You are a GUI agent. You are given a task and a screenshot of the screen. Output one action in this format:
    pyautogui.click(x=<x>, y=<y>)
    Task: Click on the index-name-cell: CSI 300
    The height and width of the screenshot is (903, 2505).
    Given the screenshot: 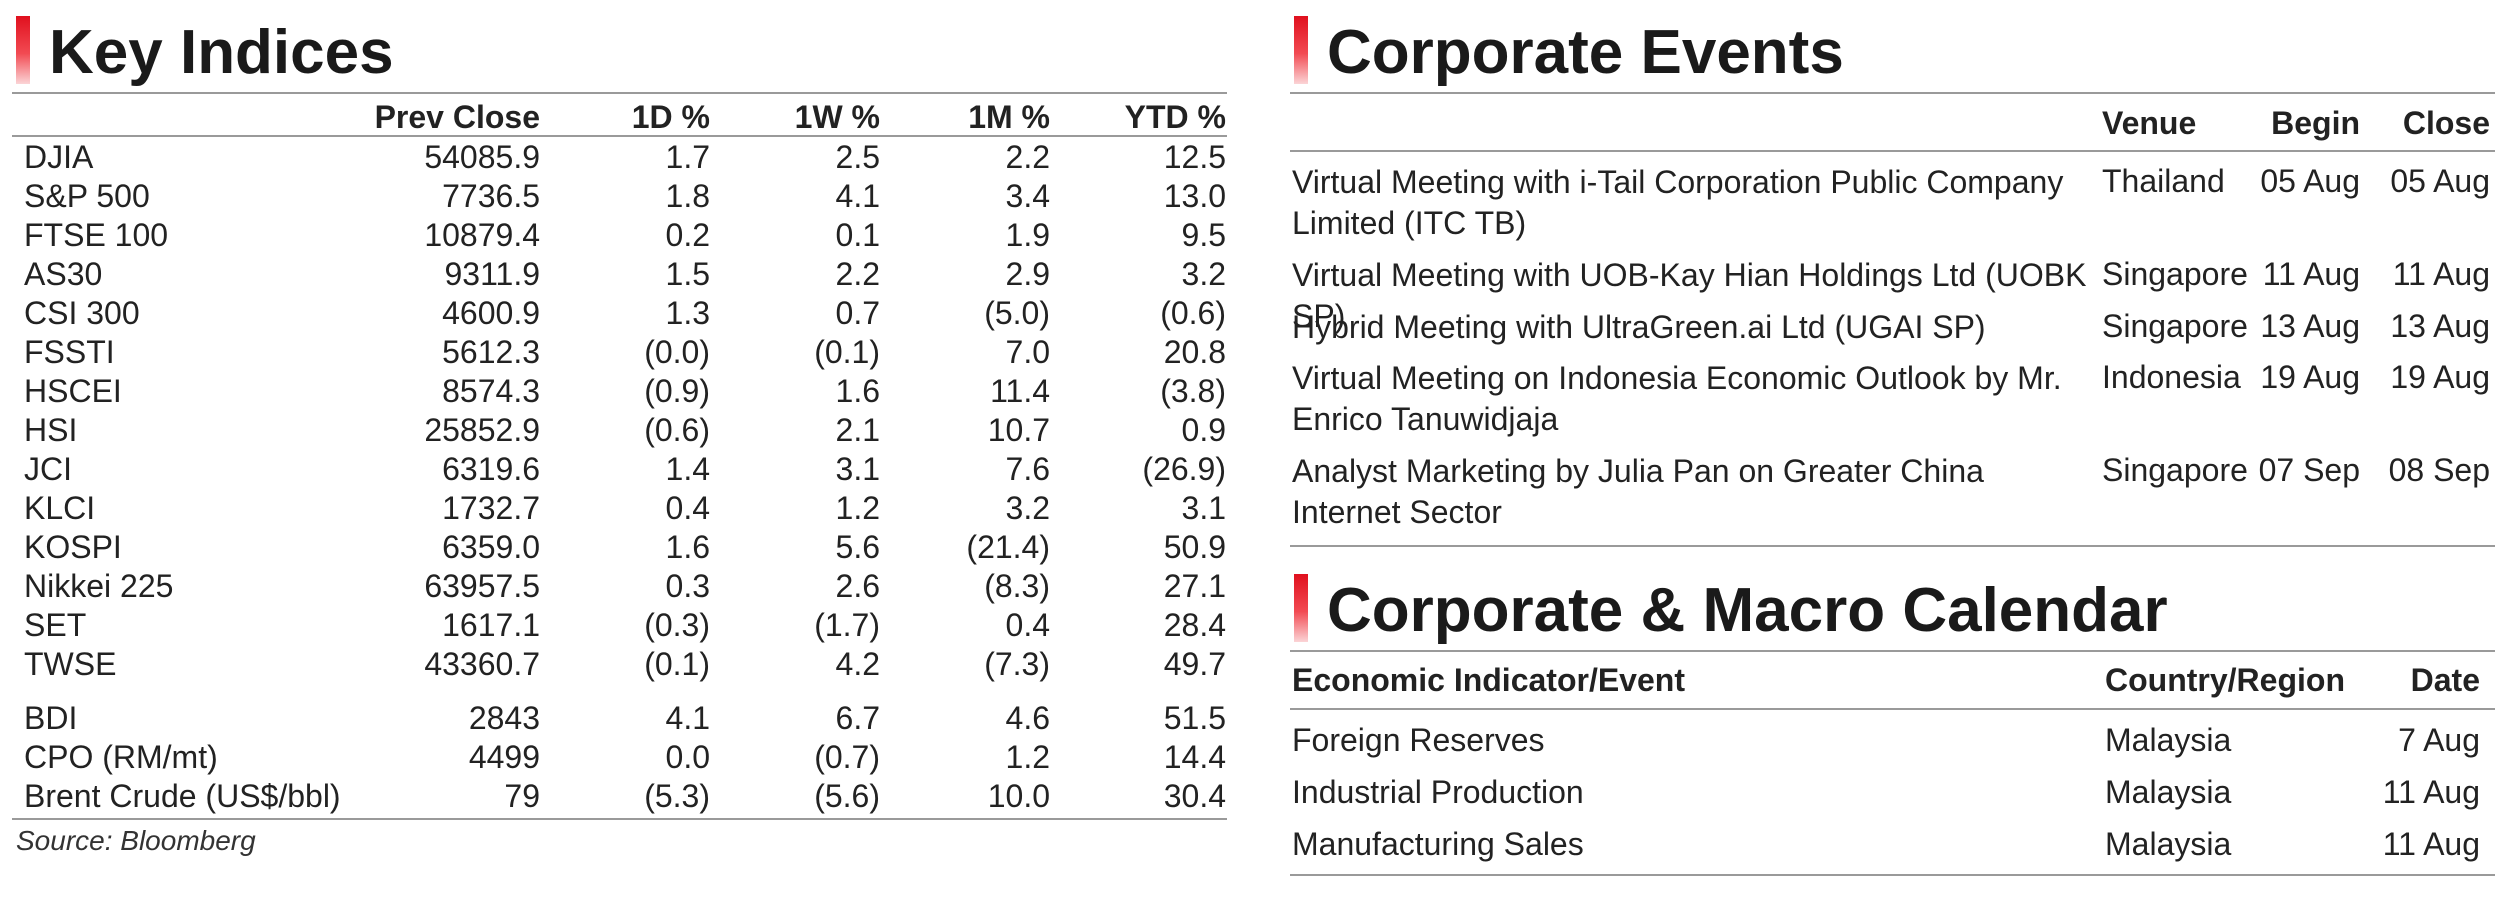 What is the action you would take?
    pyautogui.click(x=82, y=313)
    